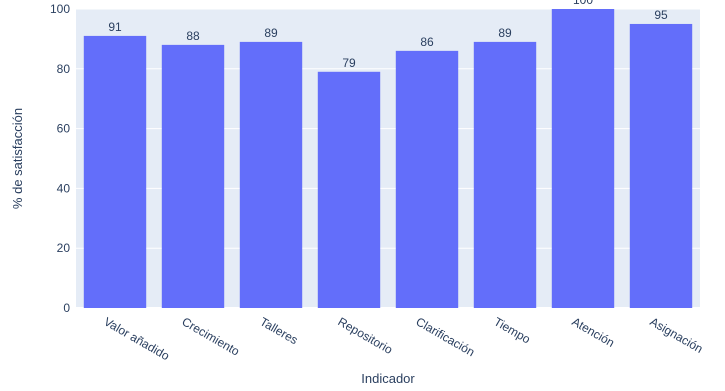  Describe the element at coordinates (388, 35) in the screenshot. I see `bar-value-labels: 91 88 89 79 86 89 100 95` at that location.